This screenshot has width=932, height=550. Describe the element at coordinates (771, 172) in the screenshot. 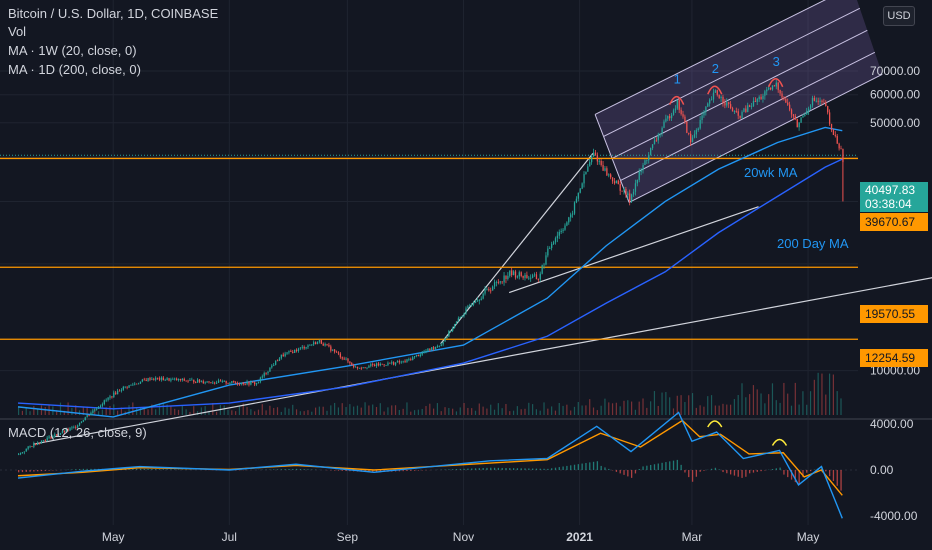

I see `ma20-annotation: 20wk MA` at that location.